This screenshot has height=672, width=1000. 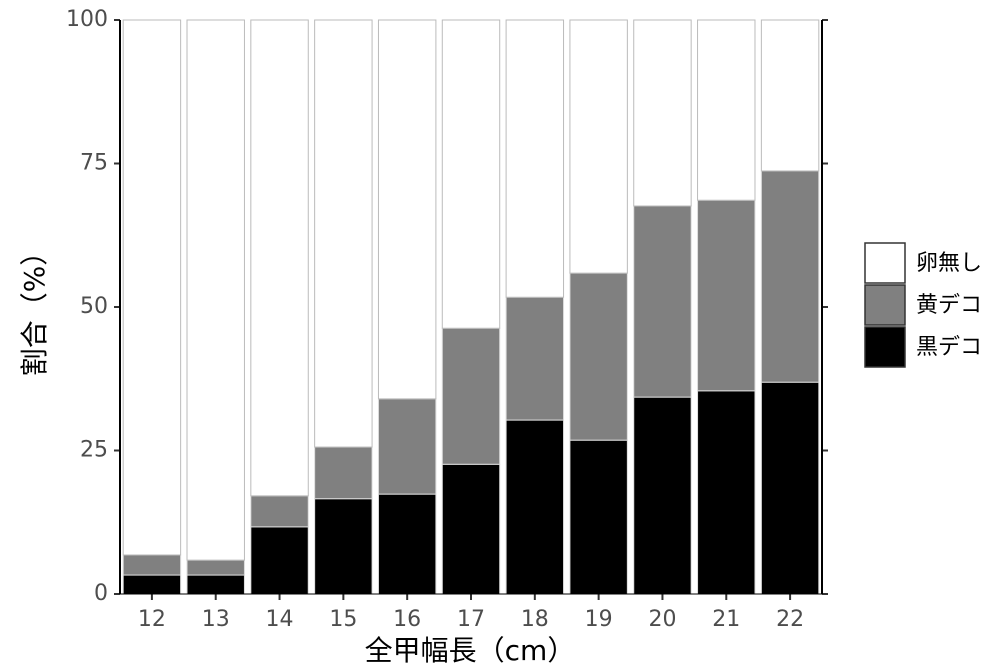 What do you see at coordinates (407, 619) in the screenshot?
I see `x-tick-label: 16` at bounding box center [407, 619].